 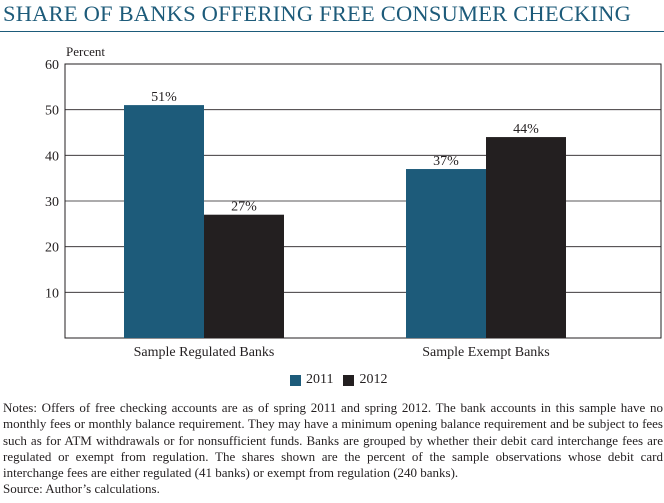 What do you see at coordinates (52, 248) in the screenshot?
I see `y-tick-label-20: 20` at bounding box center [52, 248].